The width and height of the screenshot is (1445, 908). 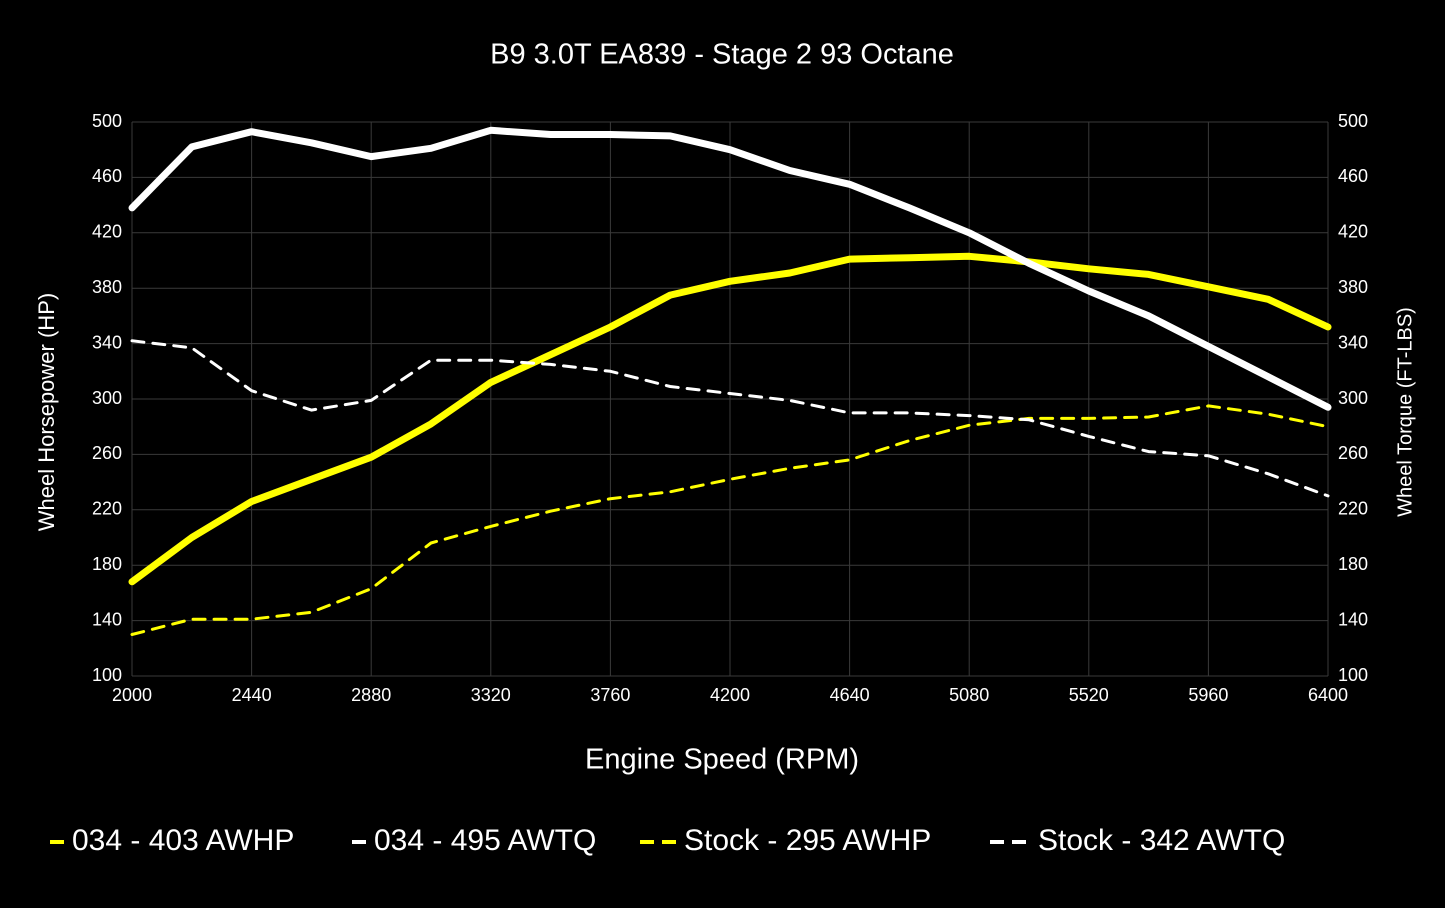 What do you see at coordinates (1353, 342) in the screenshot?
I see `y2-tick-label: 340` at bounding box center [1353, 342].